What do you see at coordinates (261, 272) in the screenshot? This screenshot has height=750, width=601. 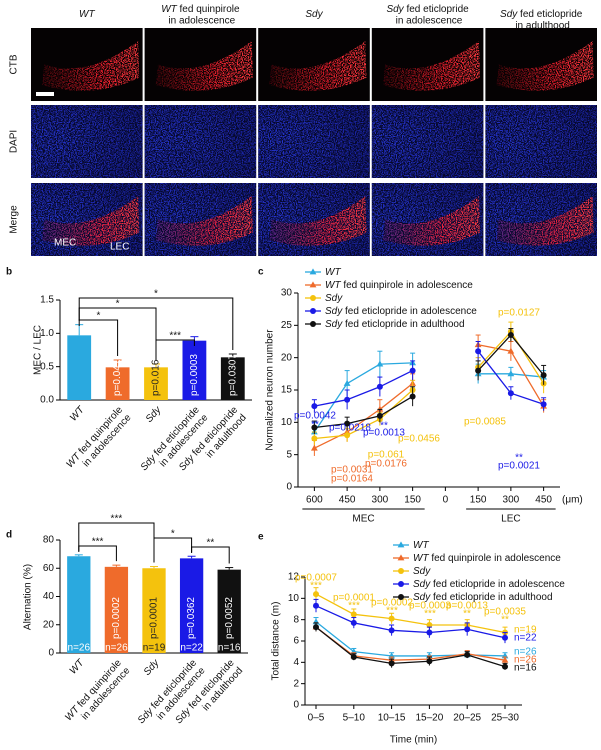 I see `panel-letter: c` at bounding box center [261, 272].